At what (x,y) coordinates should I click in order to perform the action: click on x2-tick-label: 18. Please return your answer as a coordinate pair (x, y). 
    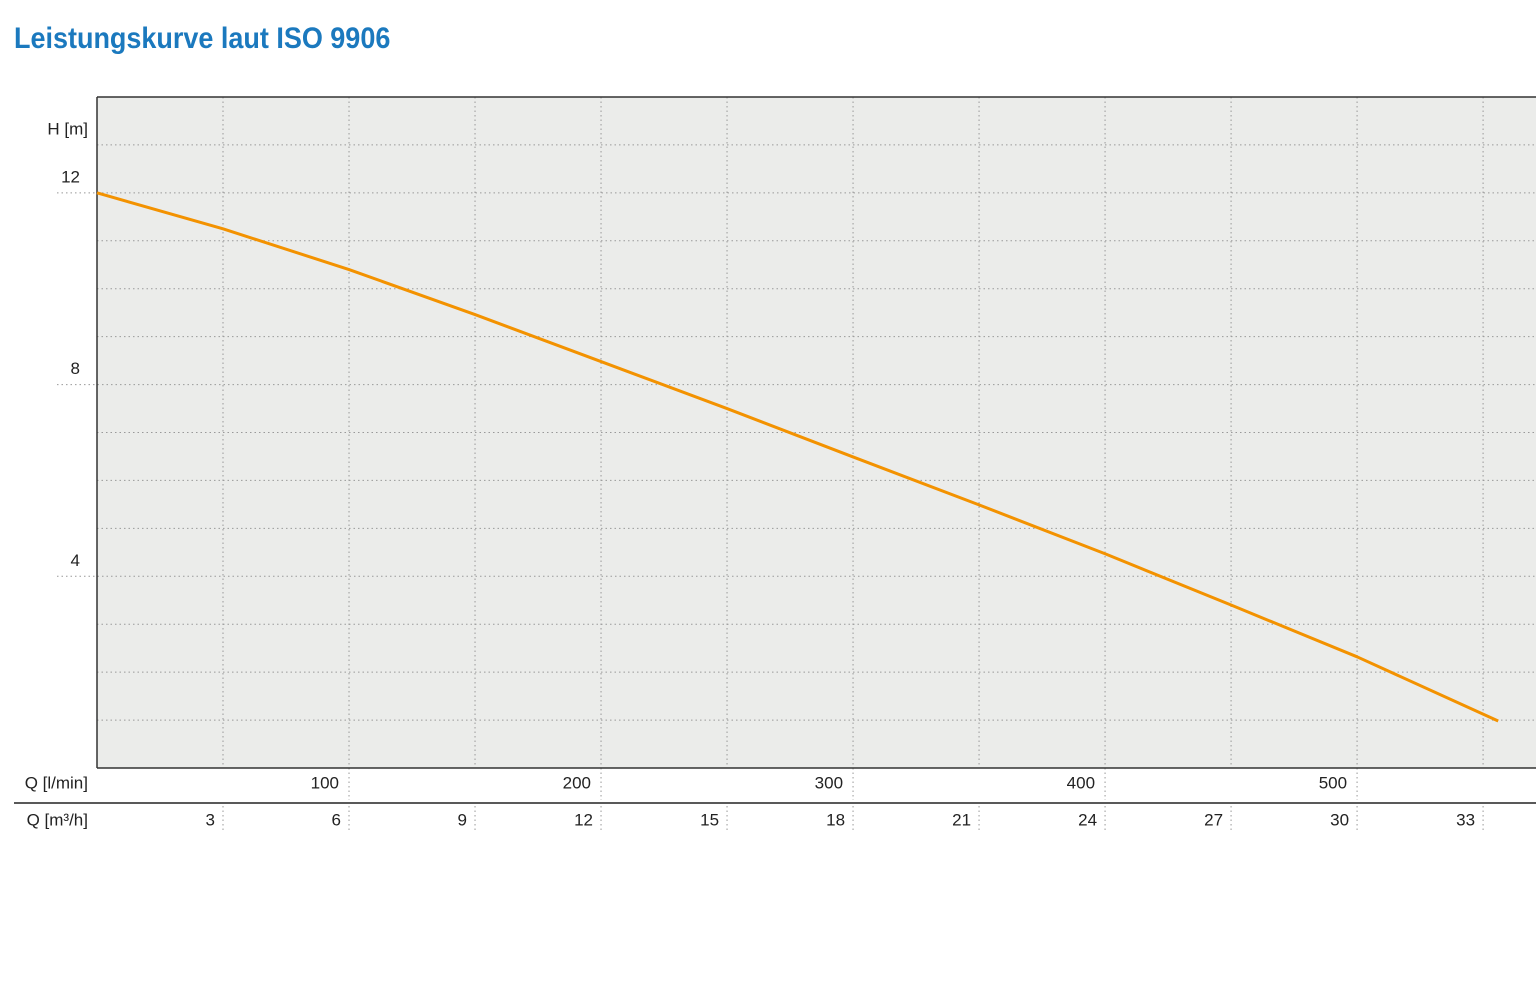
    Looking at the image, I should click on (835, 819).